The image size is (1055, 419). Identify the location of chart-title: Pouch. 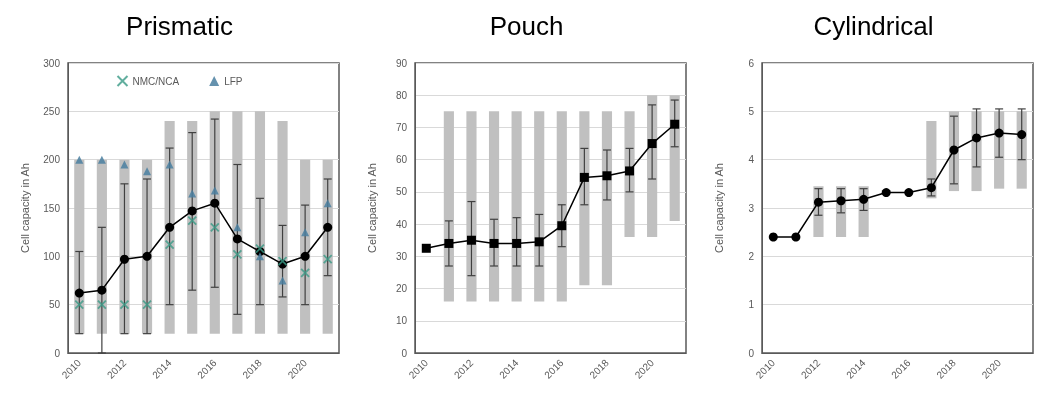
(526, 26).